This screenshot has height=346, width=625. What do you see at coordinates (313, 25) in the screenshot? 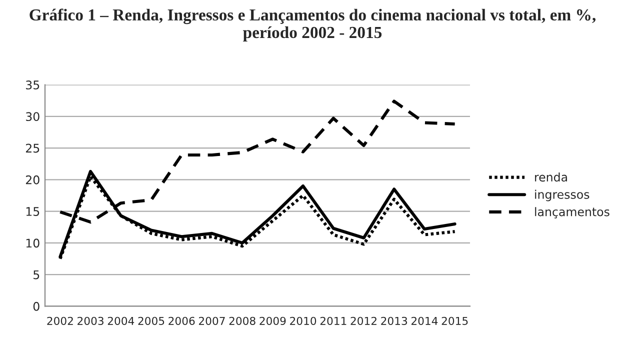
I see `chart-title: Gráfico 1 – Renda, Ingressos e Lançamentos do cinema nacional vs total, em %, período 2002 - 2015` at bounding box center [313, 25].